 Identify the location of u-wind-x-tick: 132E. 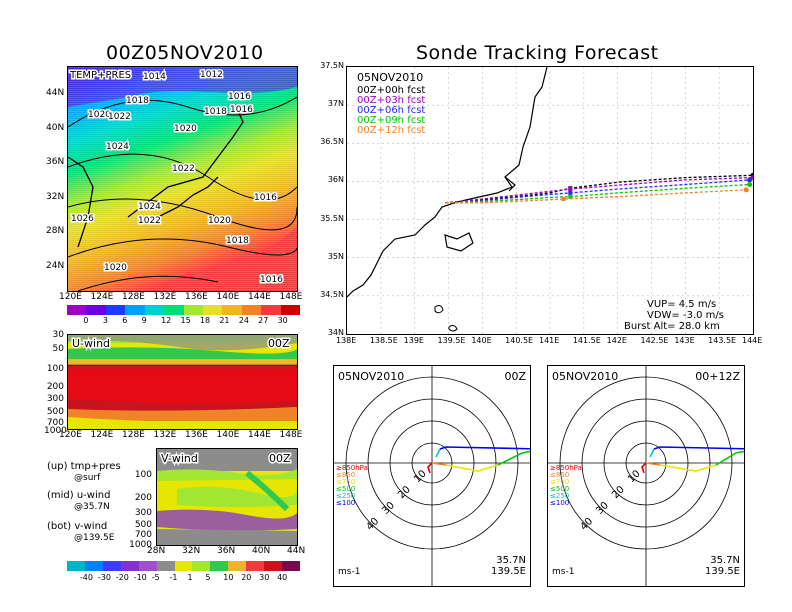
(165, 435).